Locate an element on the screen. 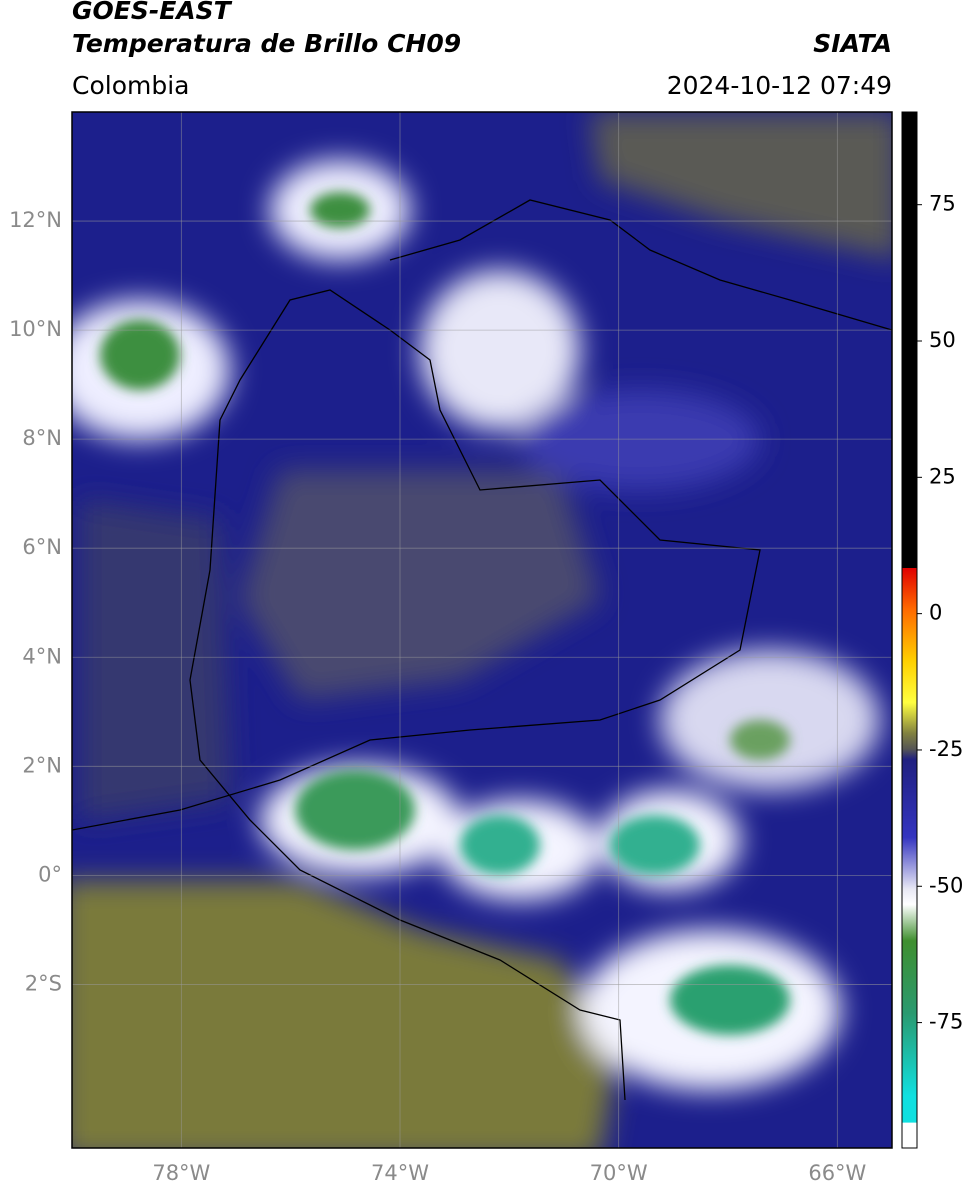 The image size is (966, 1194). colorbar-tick-label: 75 is located at coordinates (942, 204).